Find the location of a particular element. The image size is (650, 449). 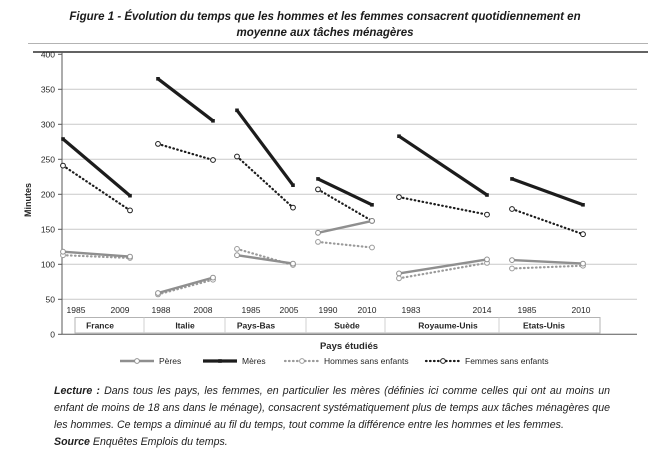

country-band is located at coordinates (337, 325).